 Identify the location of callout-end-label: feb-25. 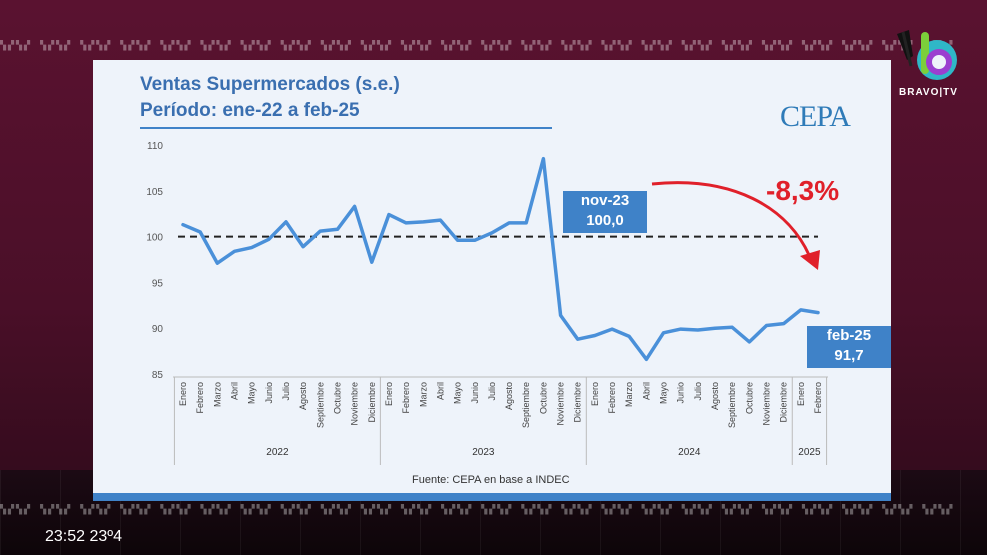
(849, 335).